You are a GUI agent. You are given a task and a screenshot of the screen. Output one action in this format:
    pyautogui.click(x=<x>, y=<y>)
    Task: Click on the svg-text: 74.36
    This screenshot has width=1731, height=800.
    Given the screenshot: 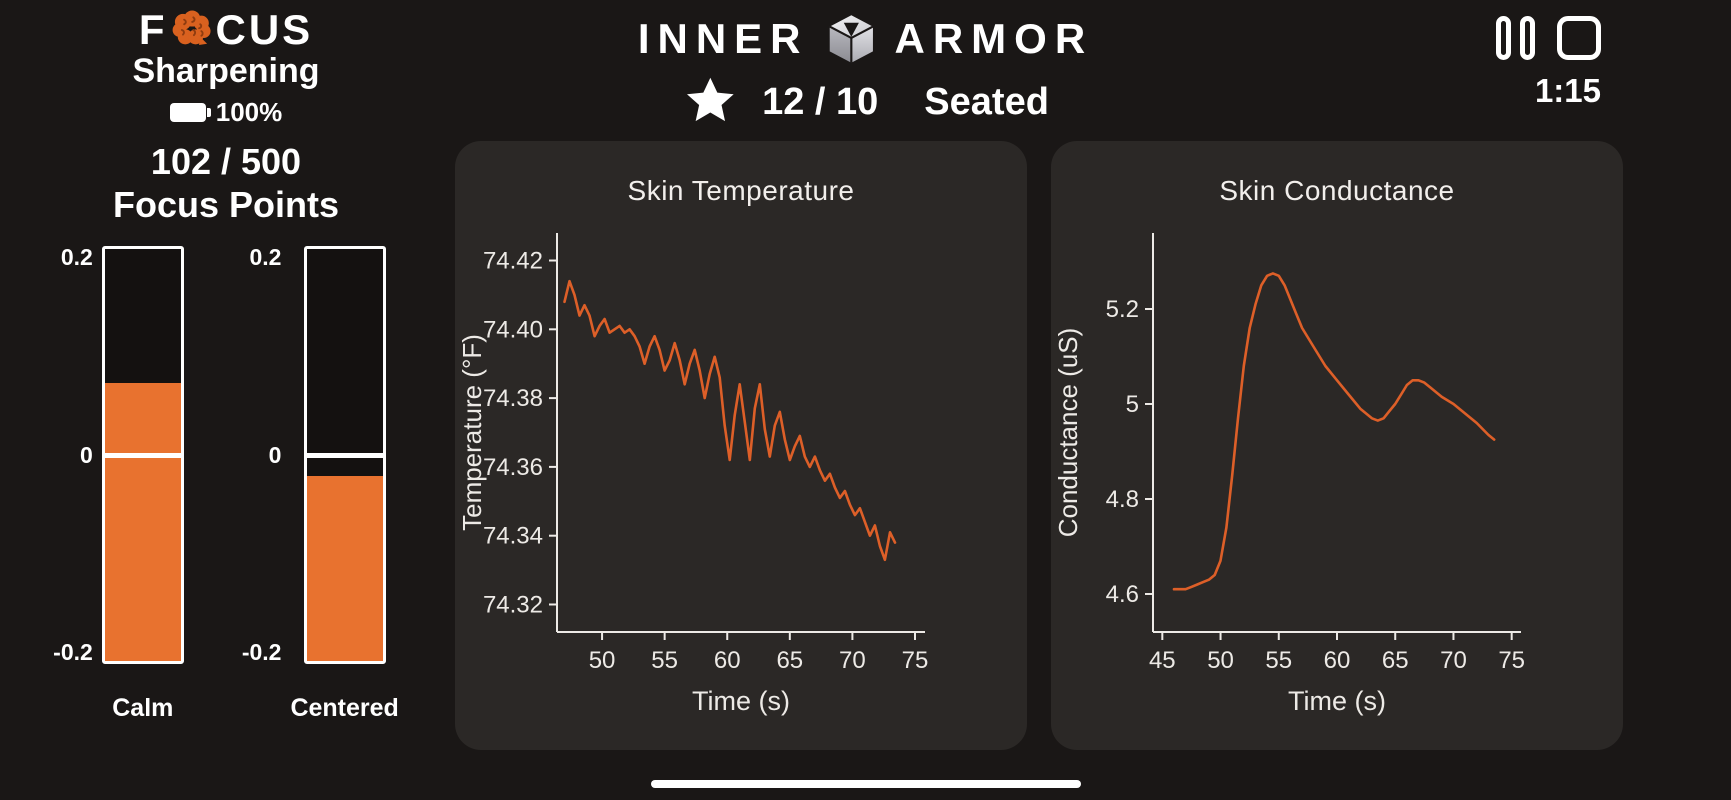 What is the action you would take?
    pyautogui.click(x=513, y=467)
    